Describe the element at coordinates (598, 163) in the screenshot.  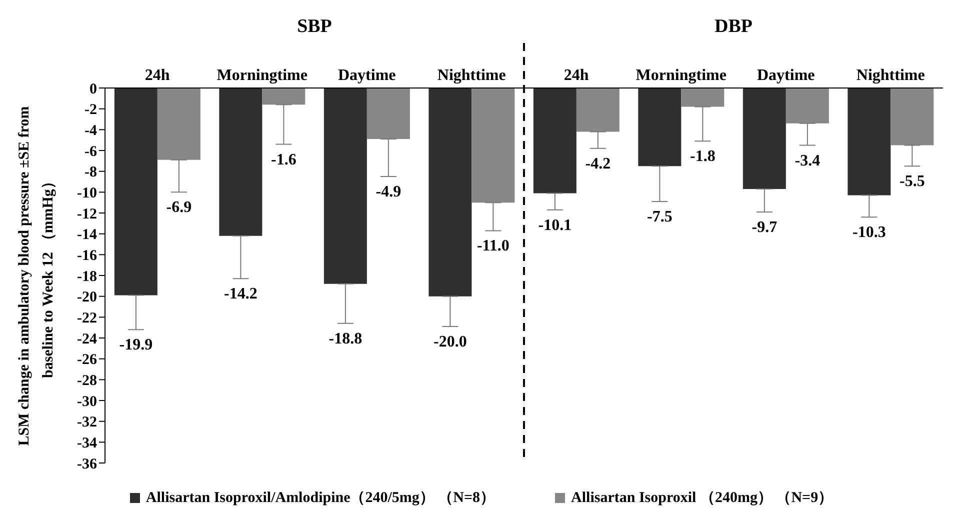
I see `data-label: -4.2` at that location.